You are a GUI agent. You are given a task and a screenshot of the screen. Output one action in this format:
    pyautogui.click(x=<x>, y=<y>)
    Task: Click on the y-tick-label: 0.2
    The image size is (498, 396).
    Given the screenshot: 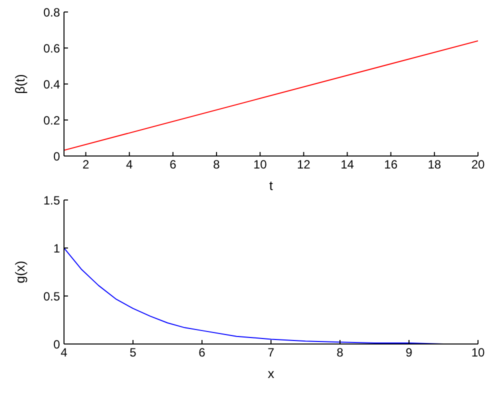 What is the action you would take?
    pyautogui.click(x=51, y=120)
    